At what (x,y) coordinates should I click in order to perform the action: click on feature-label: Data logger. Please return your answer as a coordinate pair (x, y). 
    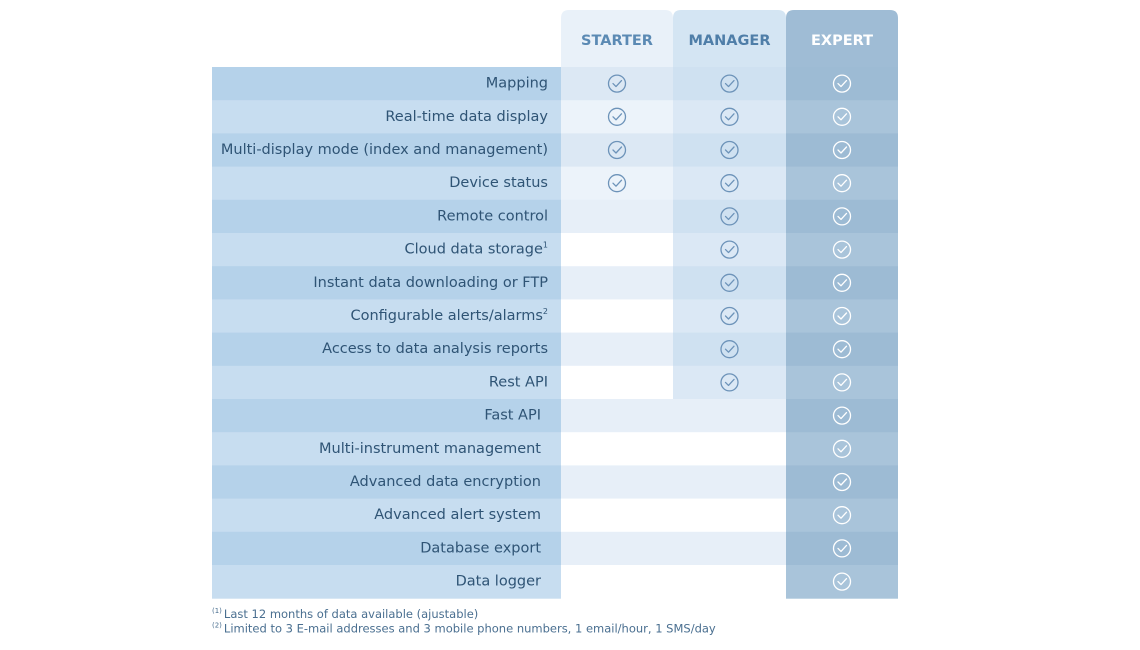
    Looking at the image, I should click on (498, 582).